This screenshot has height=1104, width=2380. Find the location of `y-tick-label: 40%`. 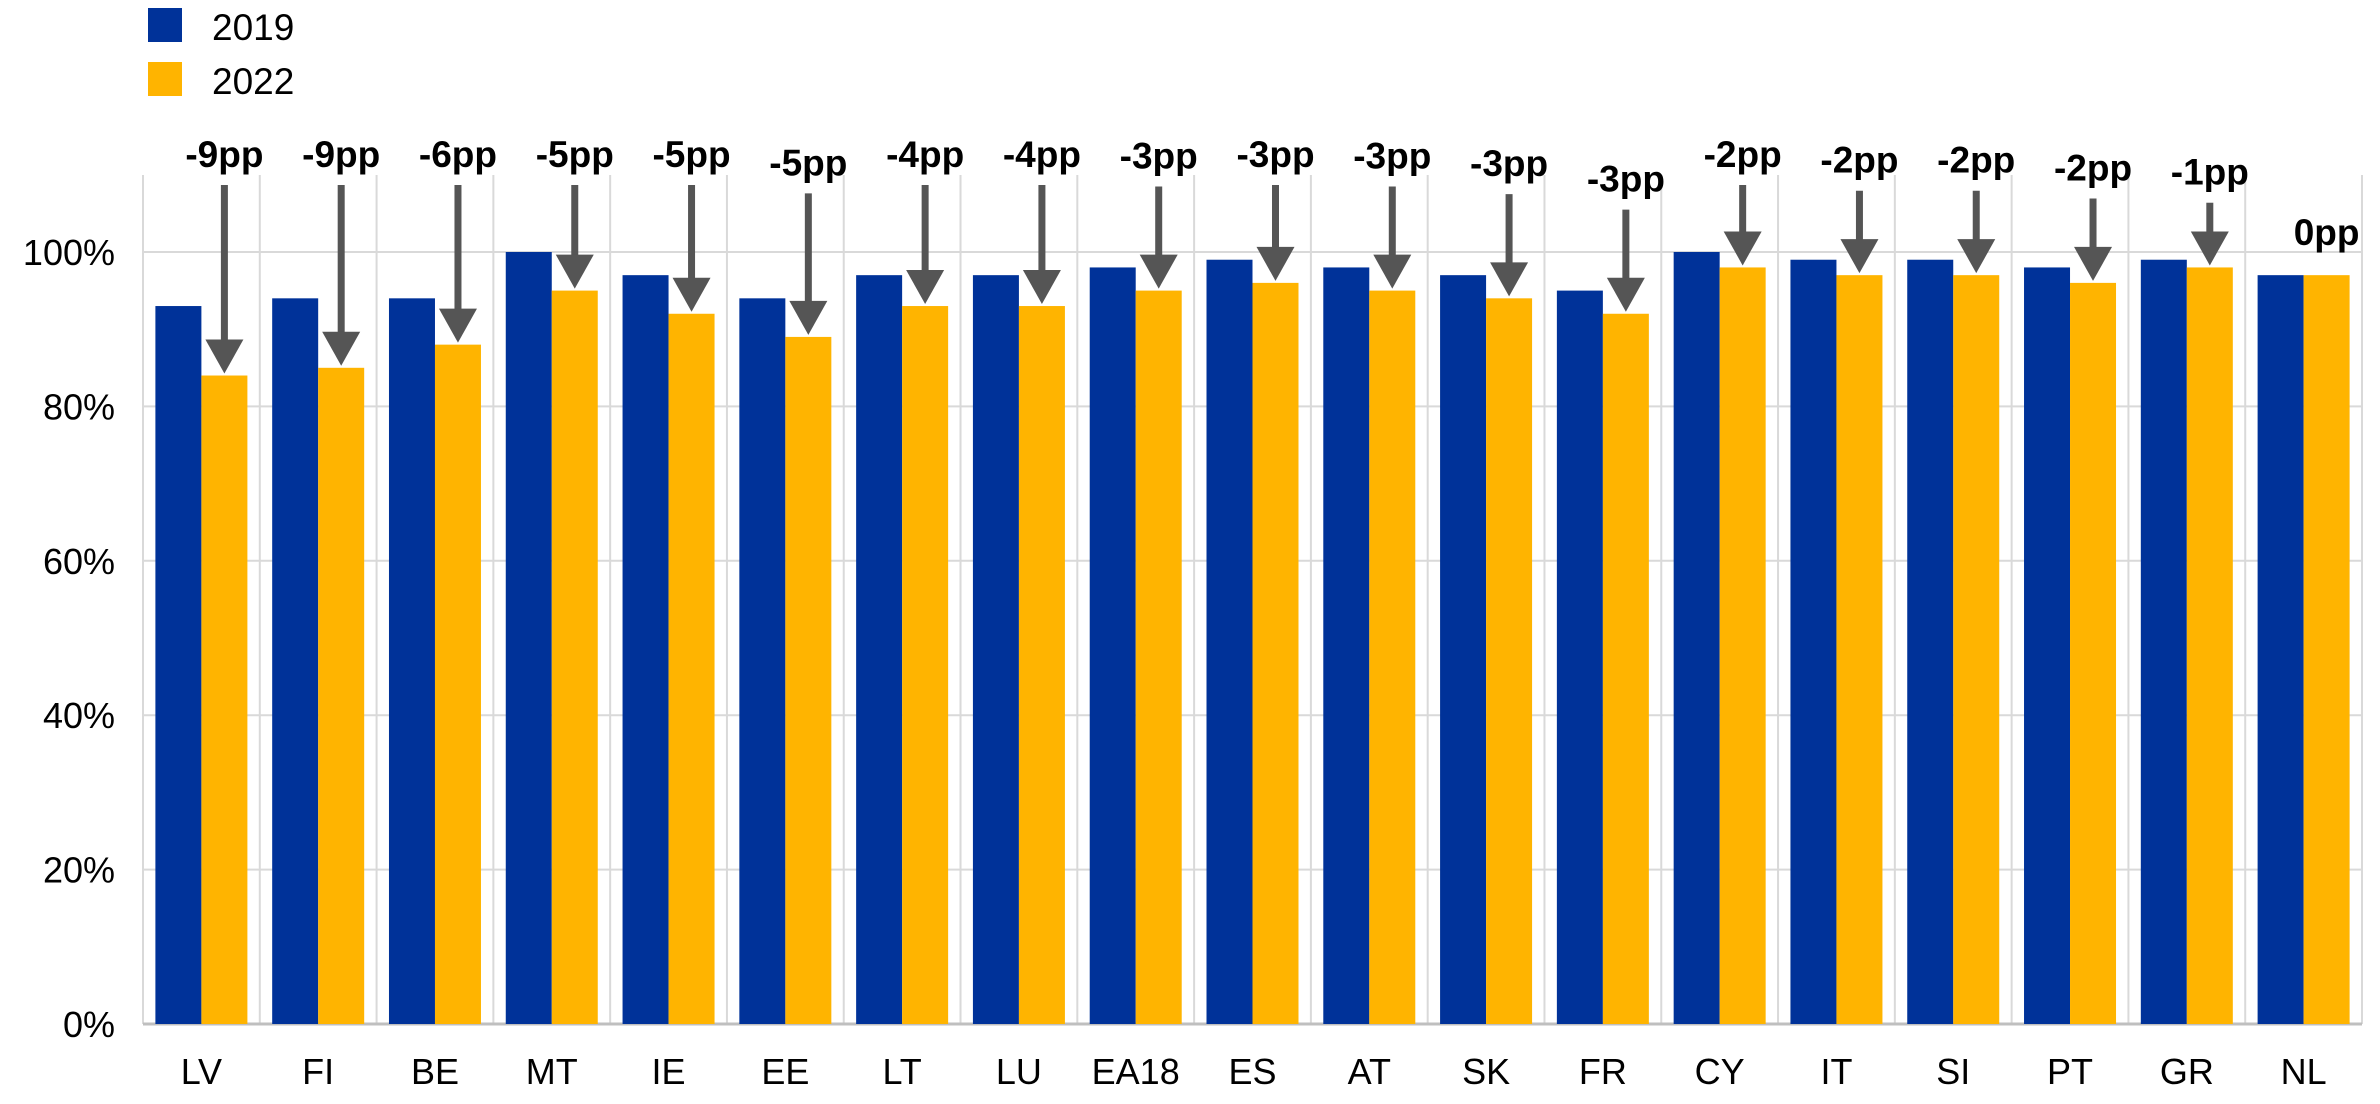

y-tick-label: 40% is located at coordinates (79, 715).